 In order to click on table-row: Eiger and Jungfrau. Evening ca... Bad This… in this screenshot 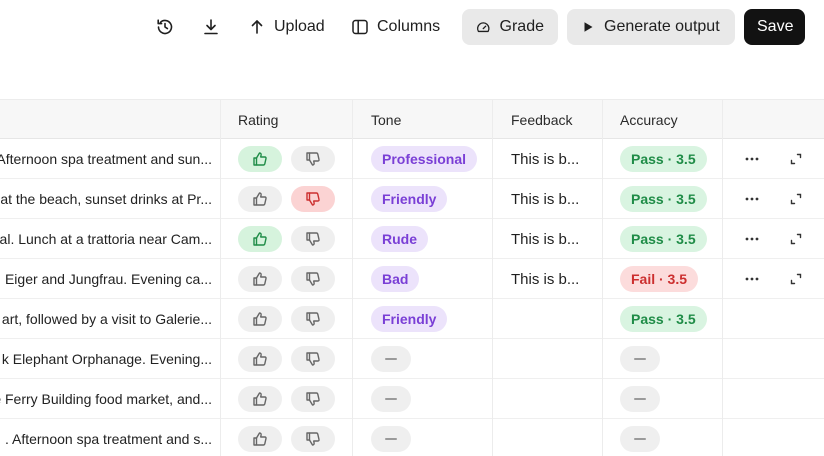, I will do `click(412, 279)`.